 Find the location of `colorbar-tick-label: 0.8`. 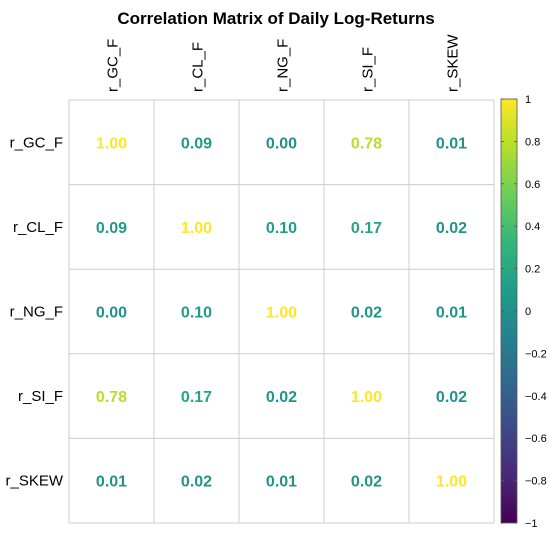

colorbar-tick-label: 0.8 is located at coordinates (532, 142).